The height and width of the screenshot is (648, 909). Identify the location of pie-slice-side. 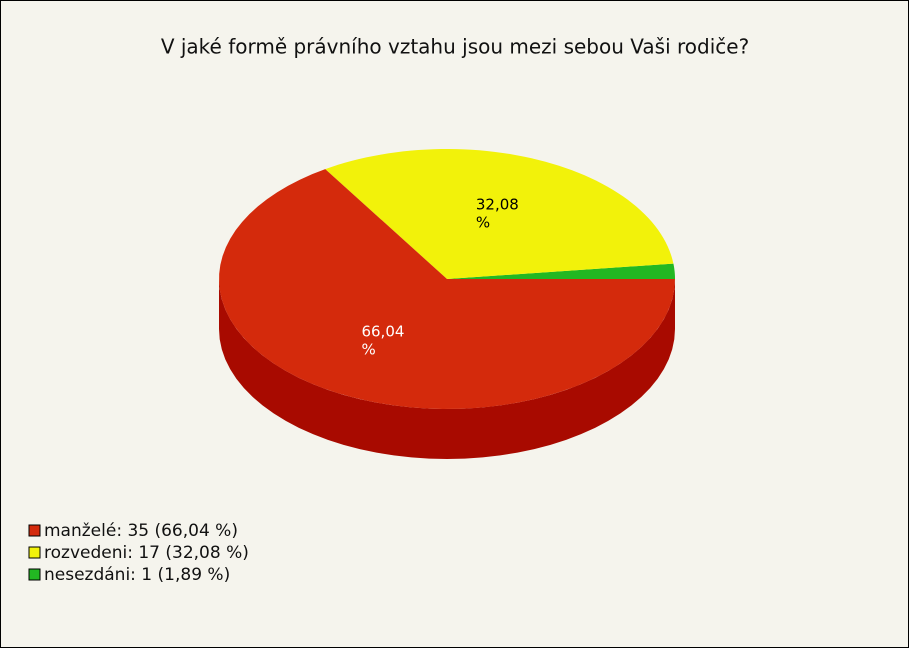
(447, 369).